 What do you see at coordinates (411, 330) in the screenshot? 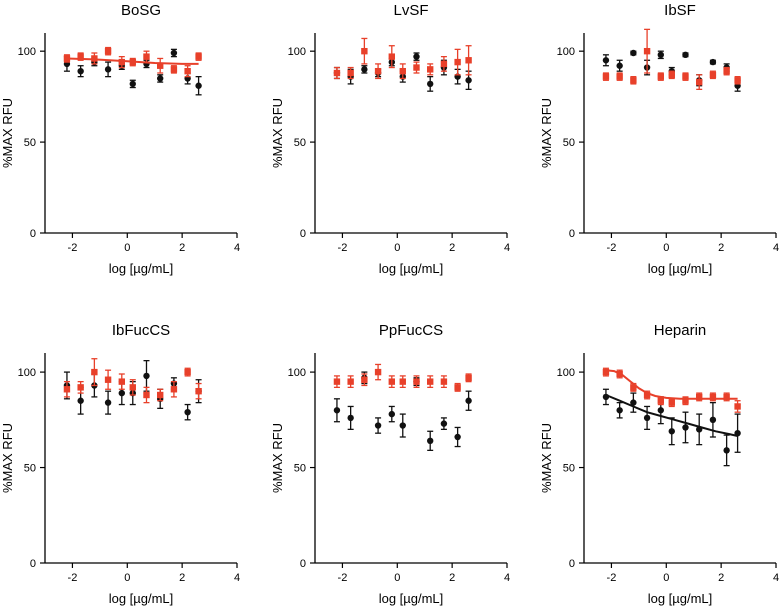
I see `chart-title: PpFucCS` at bounding box center [411, 330].